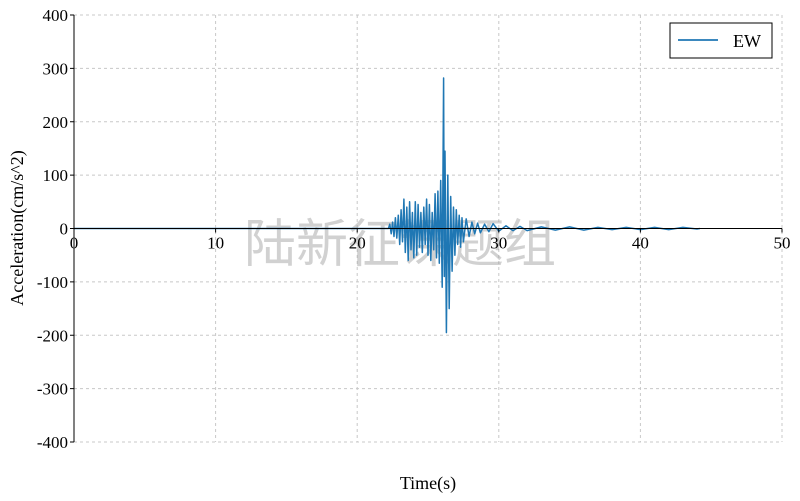 The width and height of the screenshot is (800, 501). What do you see at coordinates (721, 40) in the screenshot?
I see `legend: EW` at bounding box center [721, 40].